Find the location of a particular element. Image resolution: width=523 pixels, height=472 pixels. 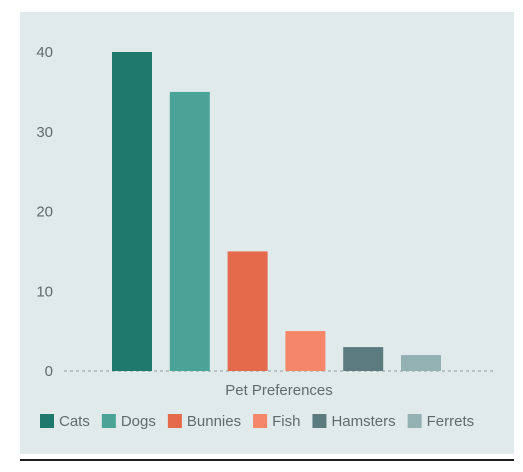

bar-ferrets is located at coordinates (421, 363).